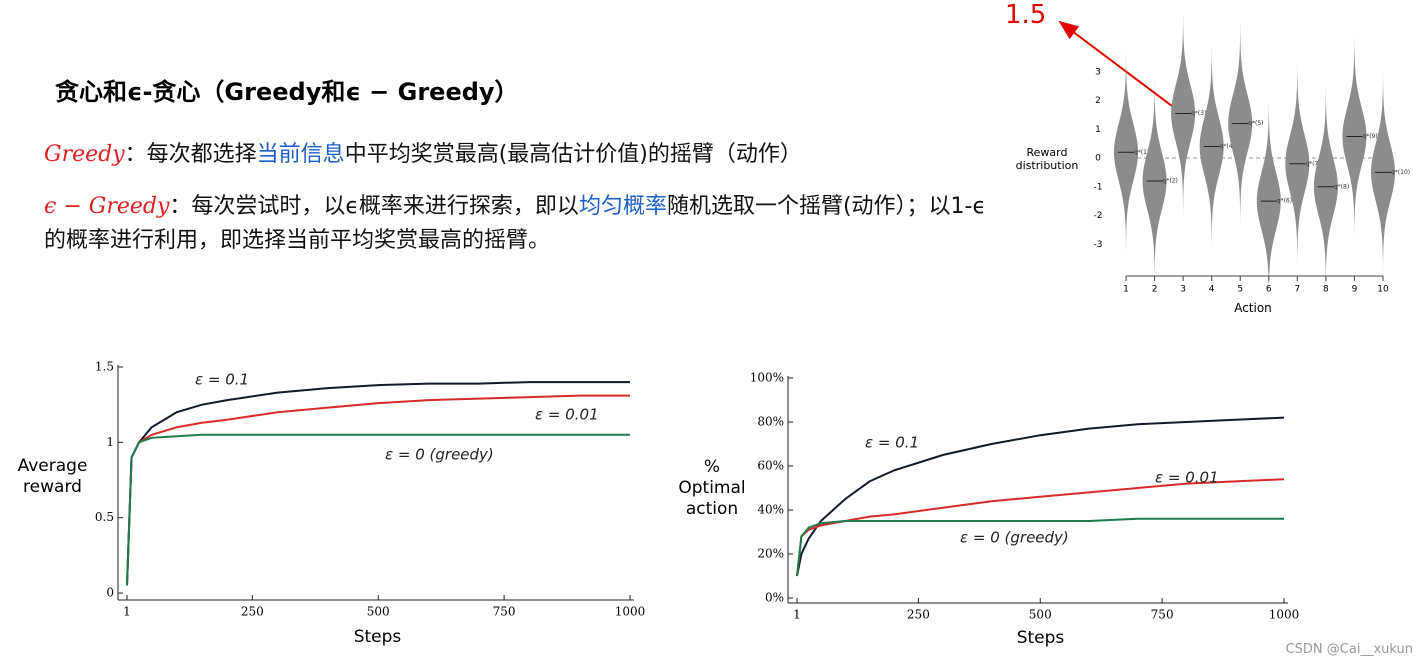  I want to click on annotation: 1.5, so click(1026, 15).